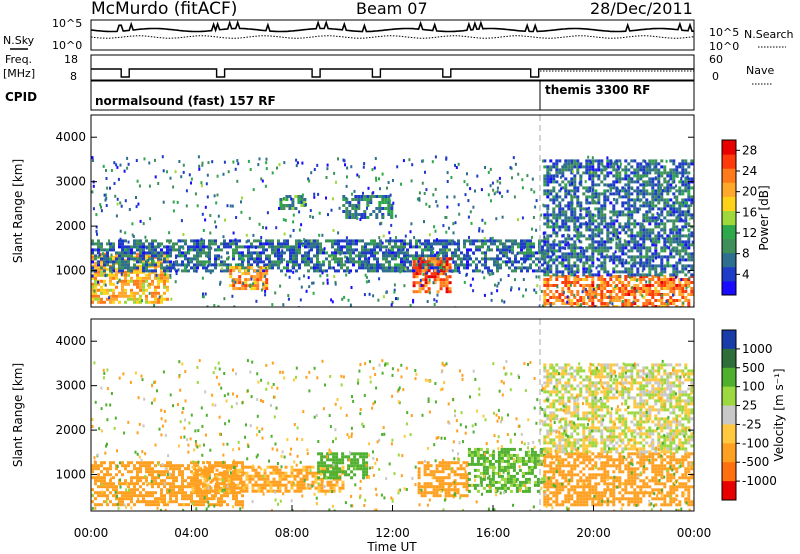 This screenshot has width=800, height=554. Describe the element at coordinates (746, 254) in the screenshot. I see `power-colorbar-tick-label: 8` at that location.